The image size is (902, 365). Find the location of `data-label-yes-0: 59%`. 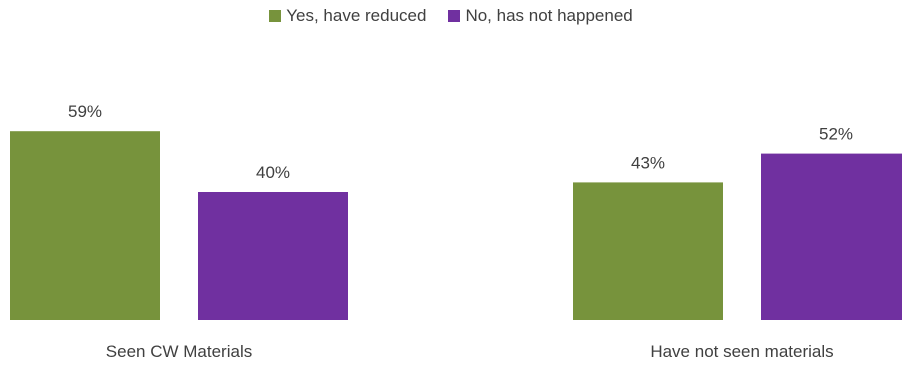

data-label-yes-0: 59% is located at coordinates (85, 111).